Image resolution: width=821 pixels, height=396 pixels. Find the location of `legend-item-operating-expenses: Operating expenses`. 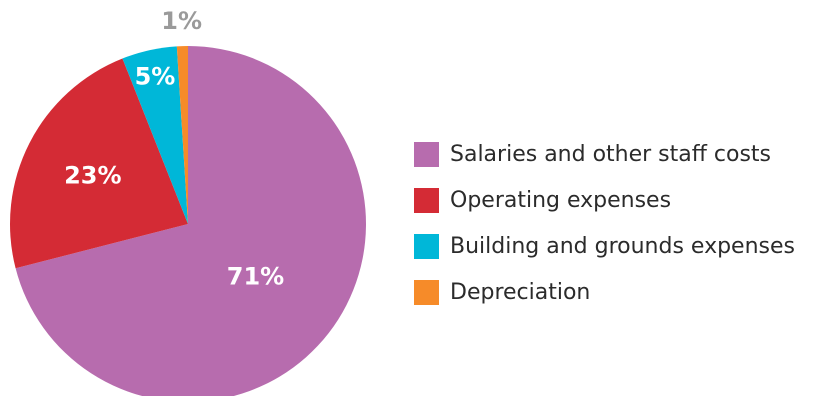

legend-item-operating-expenses: Operating expenses is located at coordinates (542, 200).